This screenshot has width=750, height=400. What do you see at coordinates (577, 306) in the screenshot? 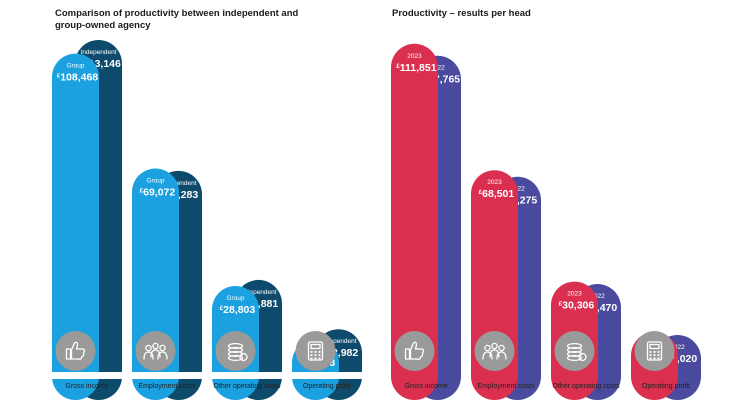
I see `data-label: £30,306` at bounding box center [577, 306].